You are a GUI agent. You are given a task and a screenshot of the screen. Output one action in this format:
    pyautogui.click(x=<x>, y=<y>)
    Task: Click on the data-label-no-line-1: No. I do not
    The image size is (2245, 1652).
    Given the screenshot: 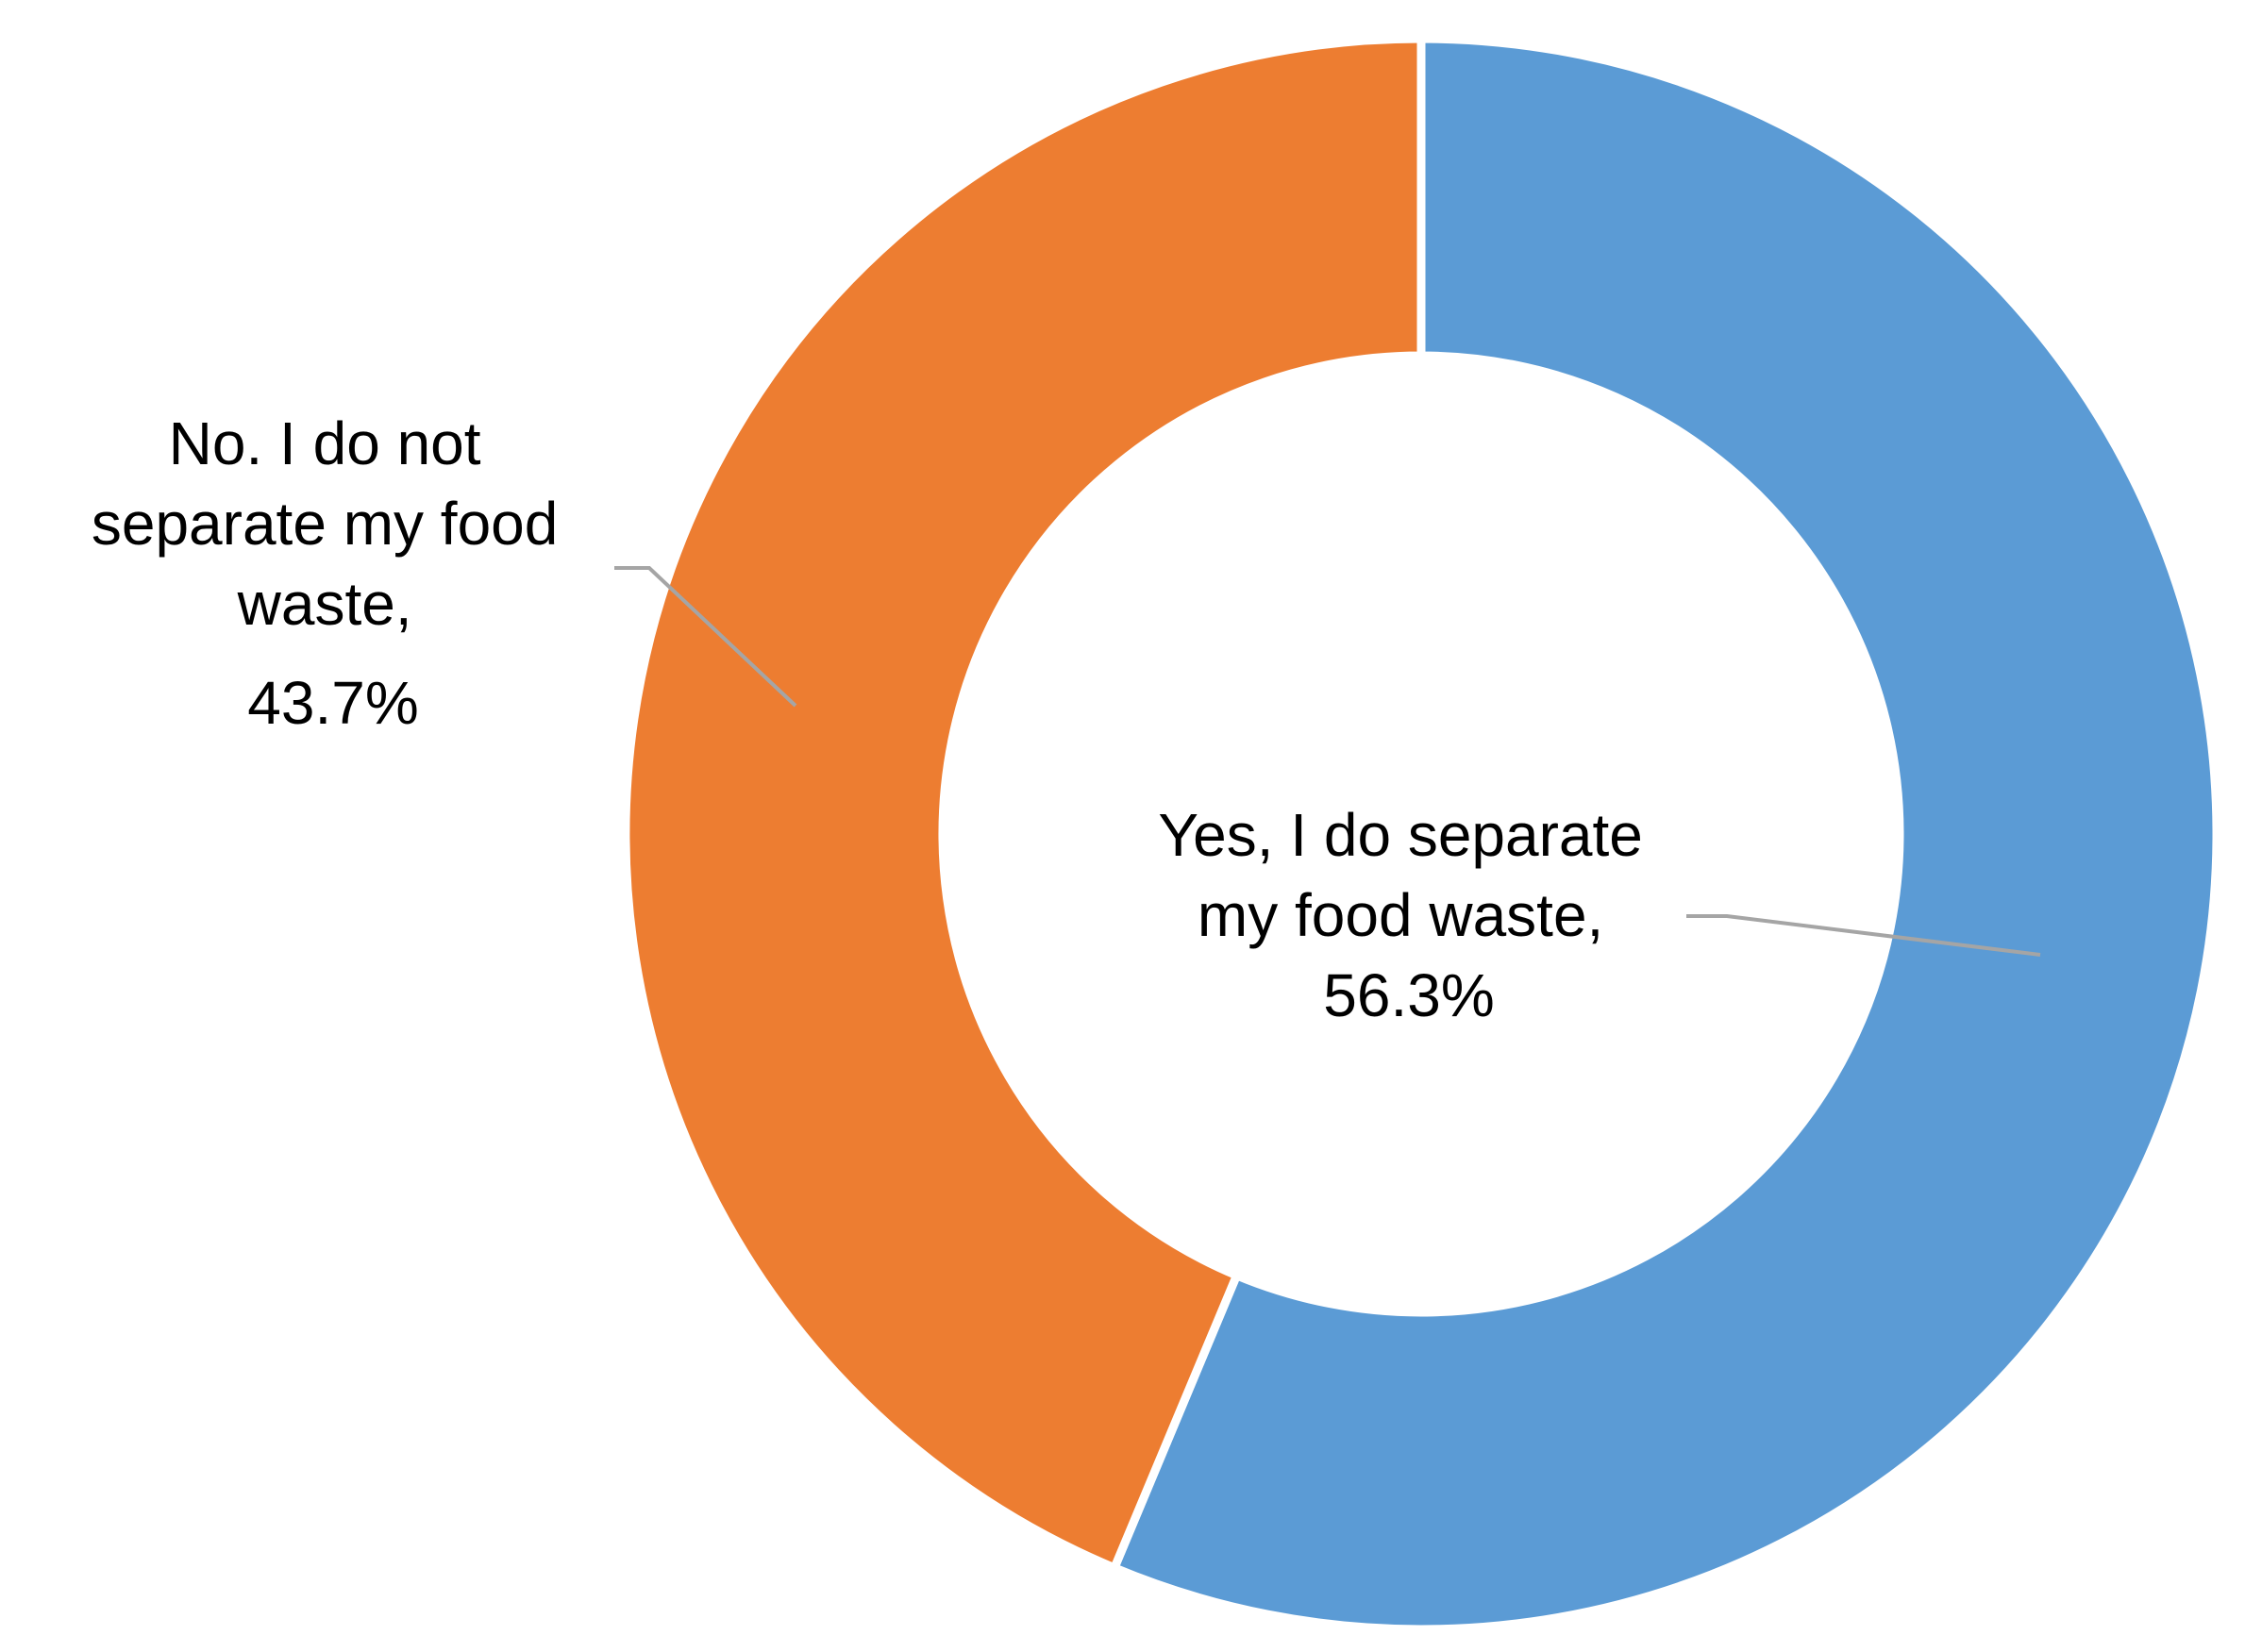 What is the action you would take?
    pyautogui.click(x=325, y=443)
    